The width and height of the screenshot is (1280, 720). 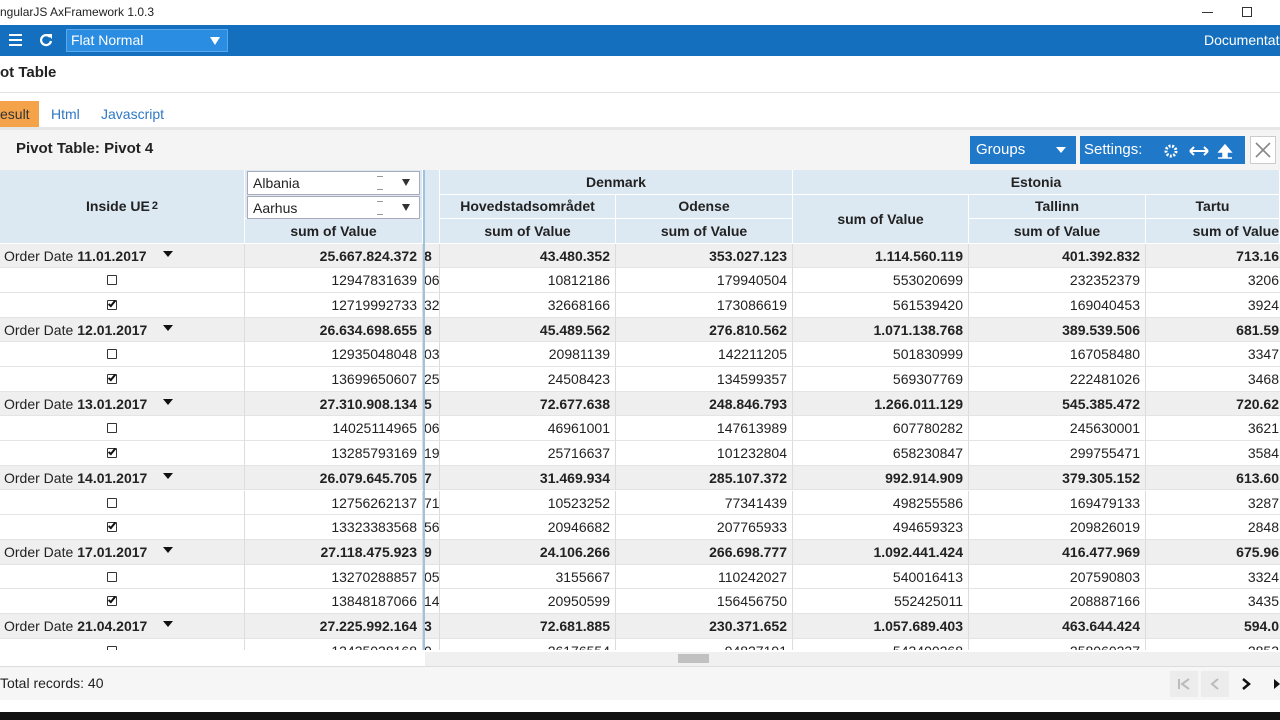 I want to click on value-cell: 0, so click(x=431, y=644).